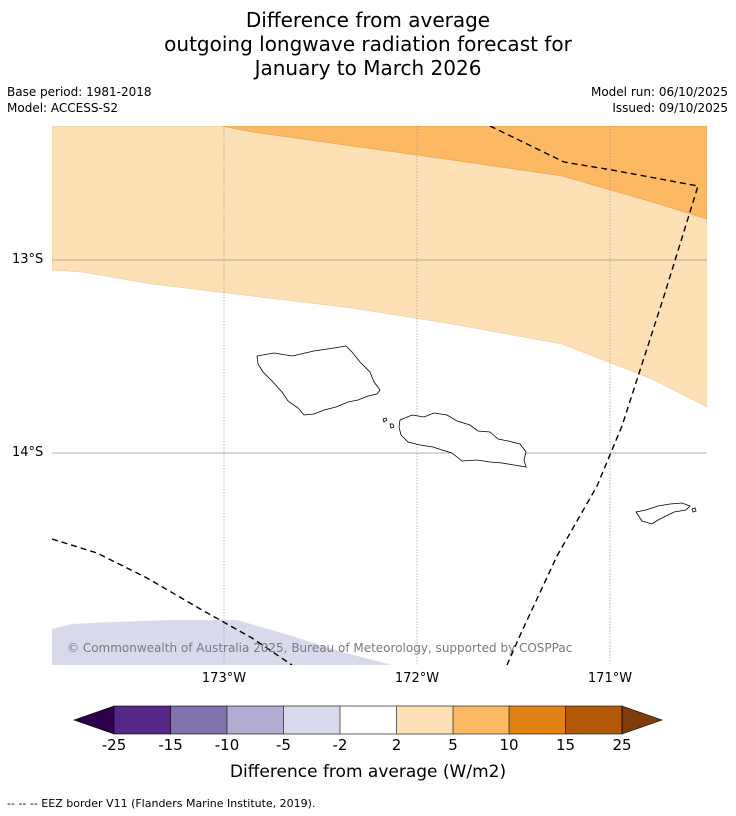 This screenshot has width=736, height=816. I want to click on base-period-text: Base period: 1981-2018, so click(79, 92).